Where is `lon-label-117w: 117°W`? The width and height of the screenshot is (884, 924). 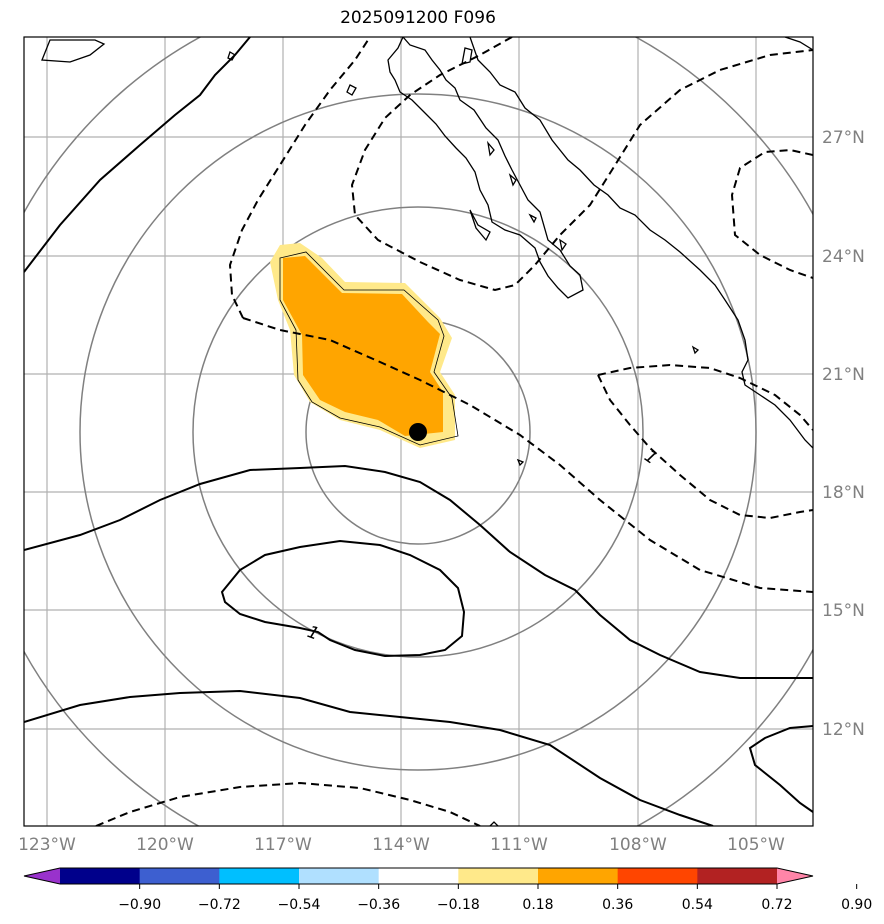 lon-label-117w: 117°W is located at coordinates (283, 845).